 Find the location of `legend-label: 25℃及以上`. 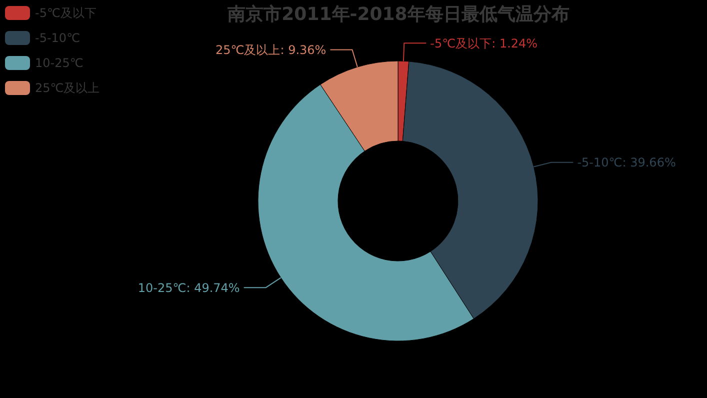

legend-label: 25℃及以上 is located at coordinates (67, 88).